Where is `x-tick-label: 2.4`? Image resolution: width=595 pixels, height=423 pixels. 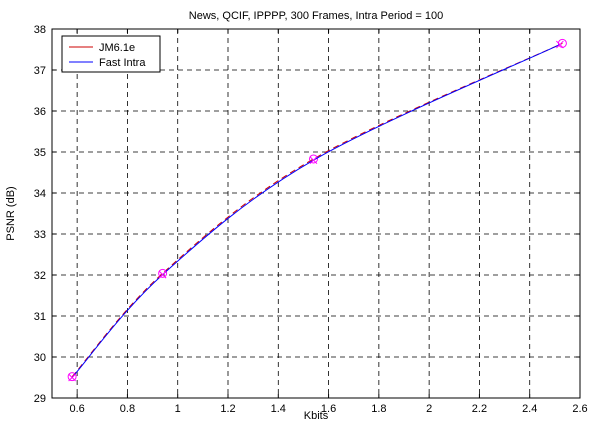
x-tick-label: 2.4 is located at coordinates (529, 409).